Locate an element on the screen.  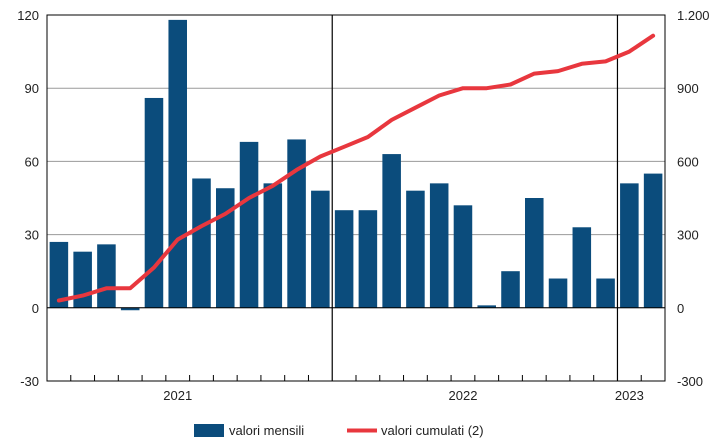
left-tick-label--30: -30 is located at coordinates (29, 381).